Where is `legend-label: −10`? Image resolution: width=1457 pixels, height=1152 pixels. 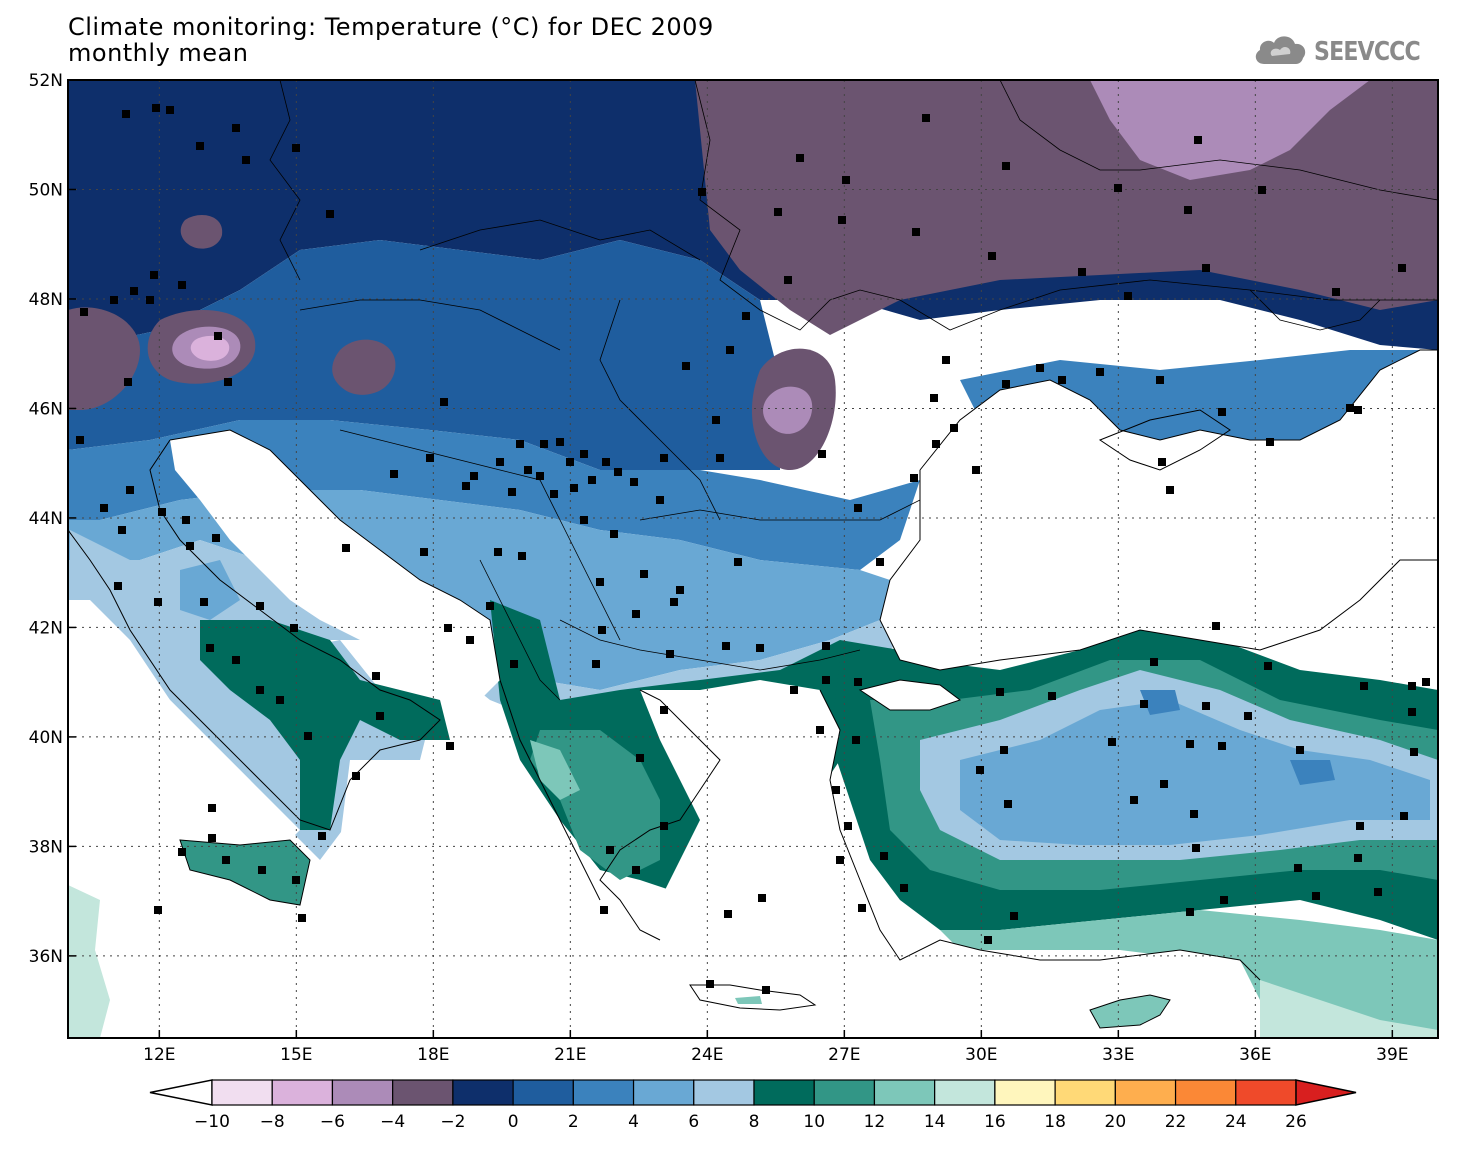 legend-label: −10 is located at coordinates (212, 1122).